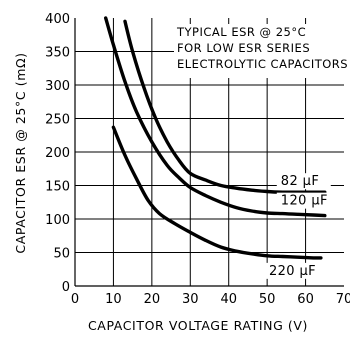 Image resolution: width=350 pixels, height=342 pixels. Describe the element at coordinates (305, 299) in the screenshot. I see `x-tick-label: 60` at that location.